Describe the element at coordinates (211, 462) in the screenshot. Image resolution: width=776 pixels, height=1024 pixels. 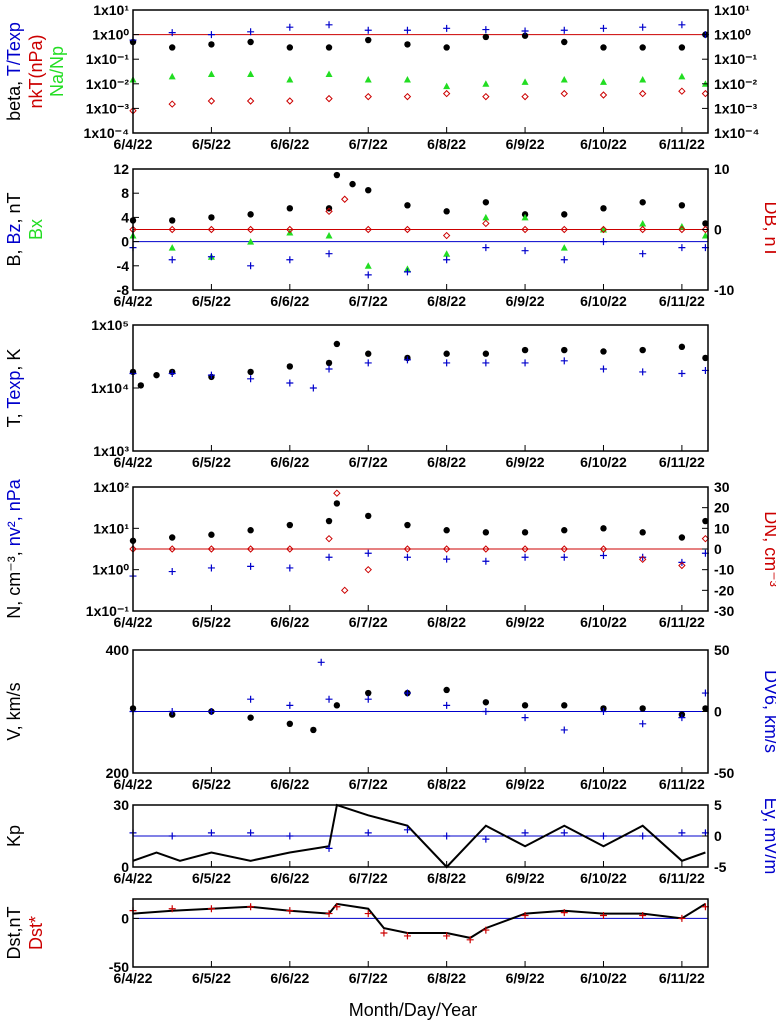
I see `x-tick-label: 6/5/22` at that location.